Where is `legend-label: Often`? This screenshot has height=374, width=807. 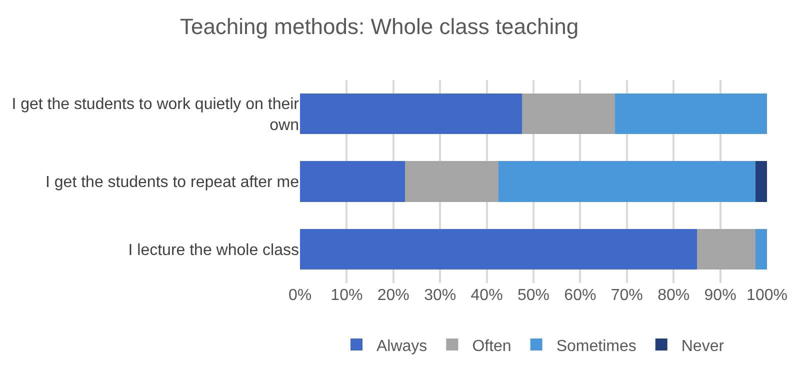 legend-label: Often is located at coordinates (492, 346).